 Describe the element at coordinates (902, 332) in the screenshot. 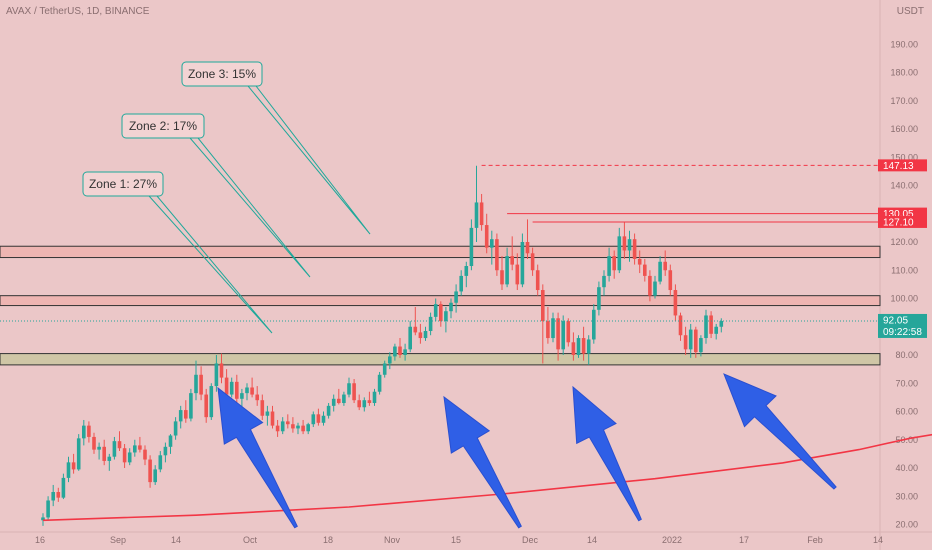

I see `price-label-countdown: 09:22:58` at that location.